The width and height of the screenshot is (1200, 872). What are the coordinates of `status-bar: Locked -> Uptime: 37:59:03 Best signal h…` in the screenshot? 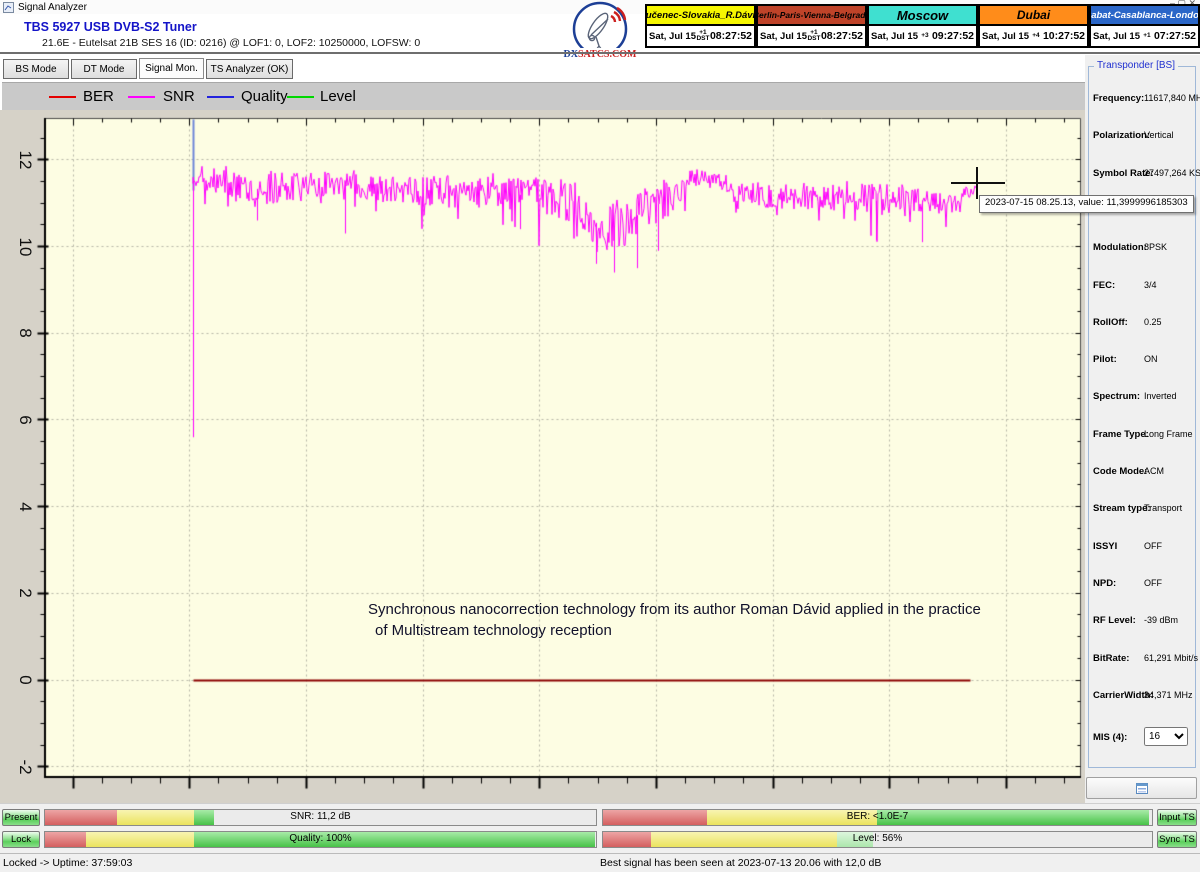 It's located at (600, 862).